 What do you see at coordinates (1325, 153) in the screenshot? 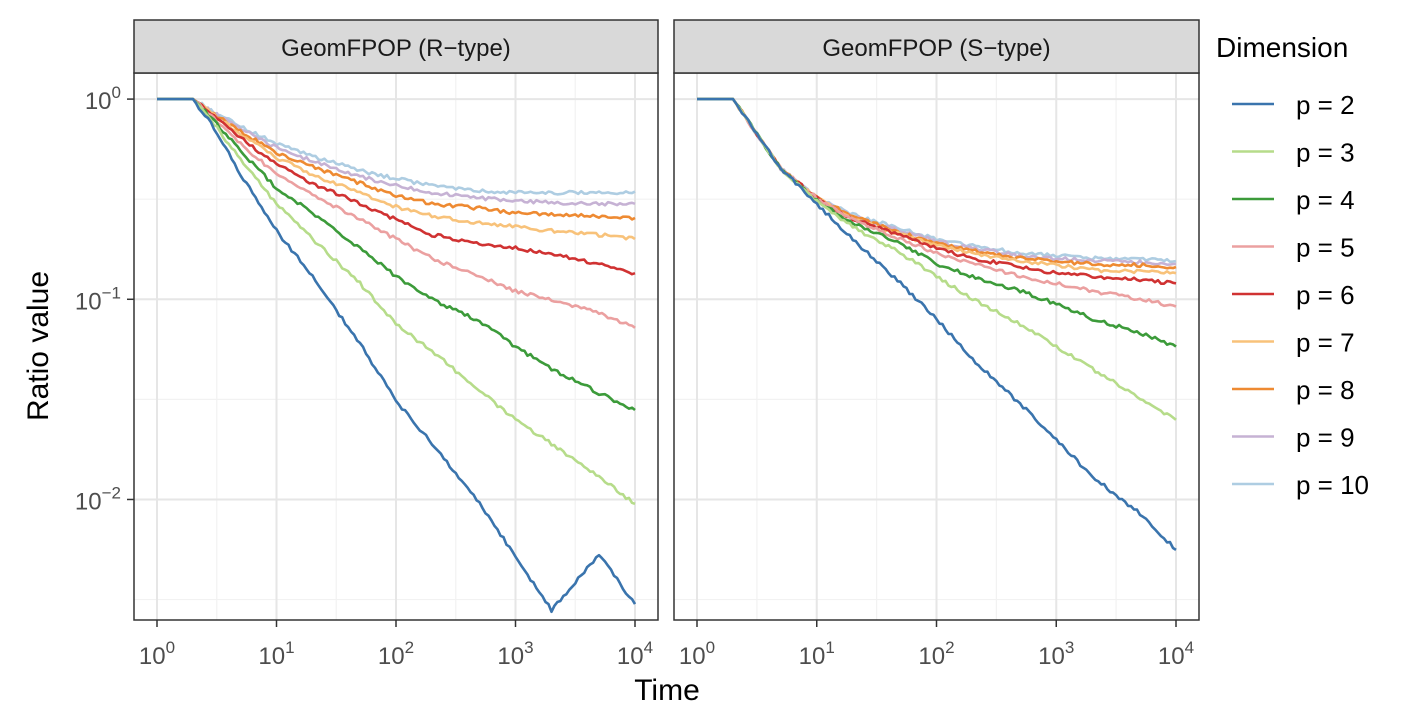
I see `legend-label: p = 3` at bounding box center [1325, 153].